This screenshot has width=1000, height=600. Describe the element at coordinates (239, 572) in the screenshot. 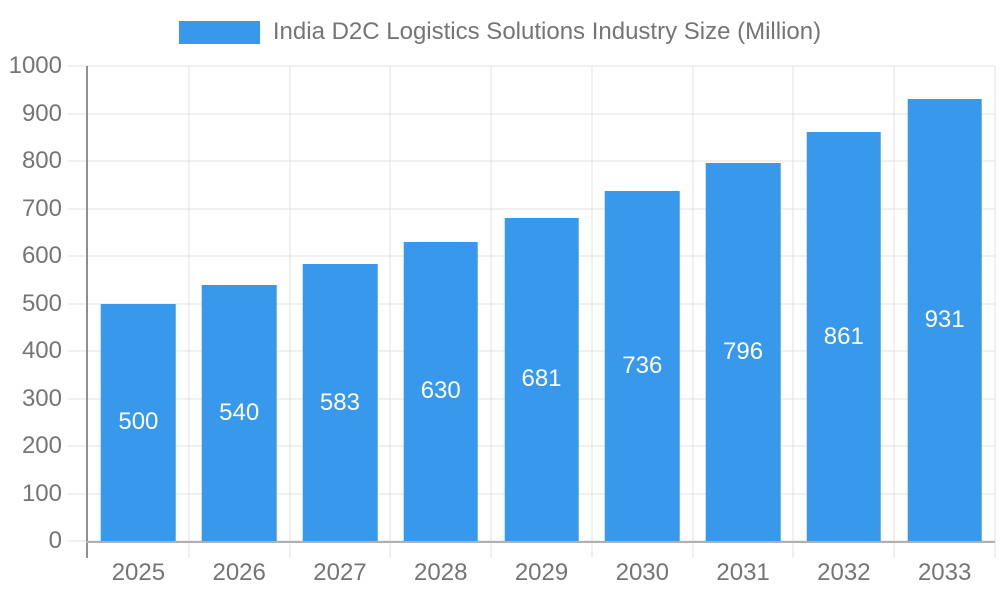

I see `x-tick-label: 2026` at that location.